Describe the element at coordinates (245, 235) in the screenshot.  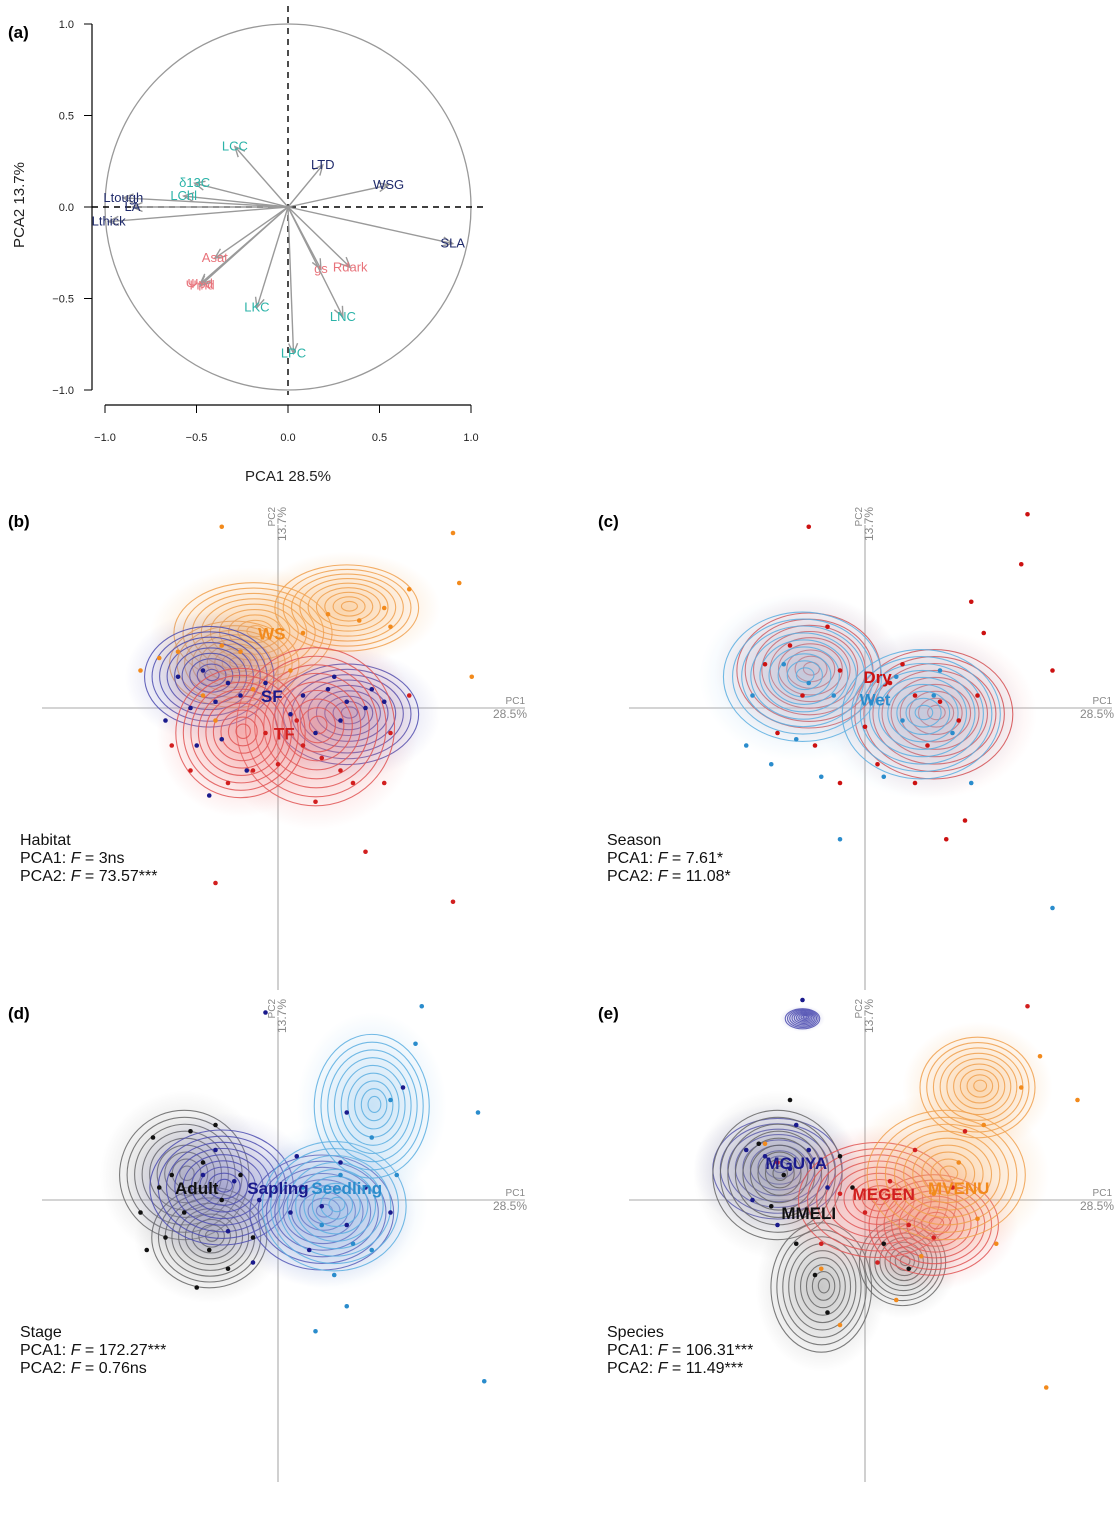
I see `loading-asat: Asat` at that location.